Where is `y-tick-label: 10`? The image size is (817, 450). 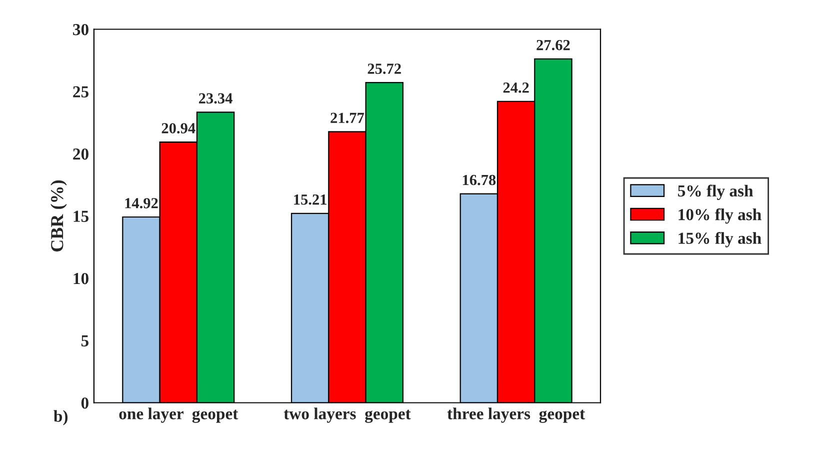
y-tick-label: 10 is located at coordinates (81, 278).